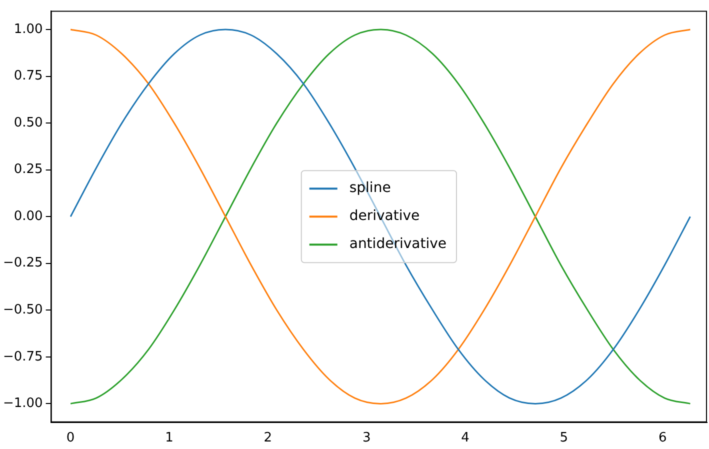  What do you see at coordinates (22, 356) in the screenshot?
I see `y-tick-label: −0.75` at bounding box center [22, 356].